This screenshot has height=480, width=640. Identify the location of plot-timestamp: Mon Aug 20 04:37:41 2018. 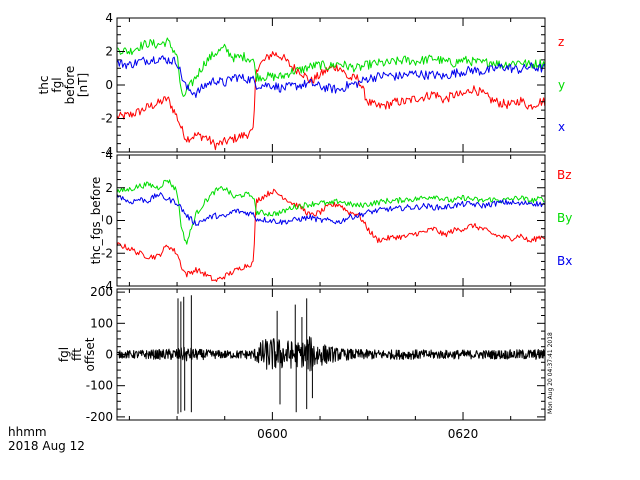
(550, 373).